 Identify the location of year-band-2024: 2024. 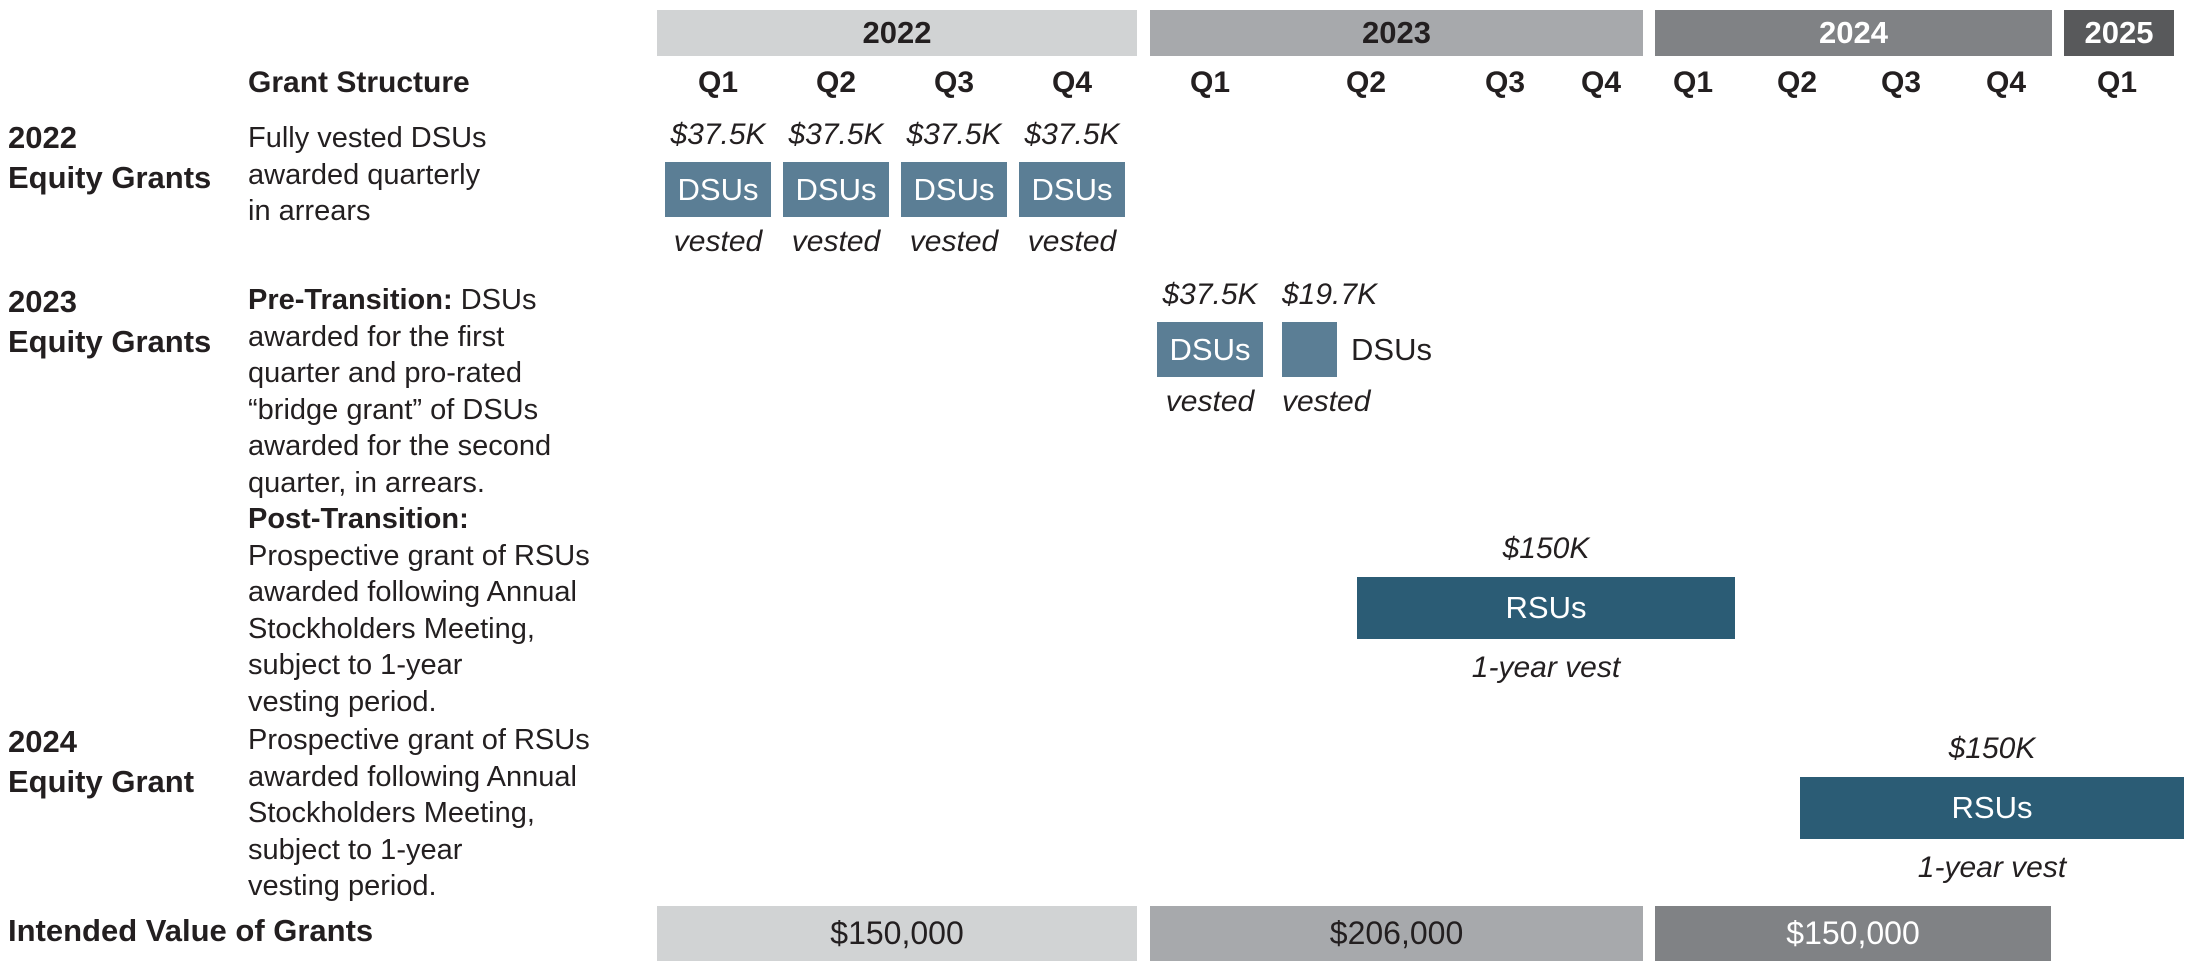
(1853, 33).